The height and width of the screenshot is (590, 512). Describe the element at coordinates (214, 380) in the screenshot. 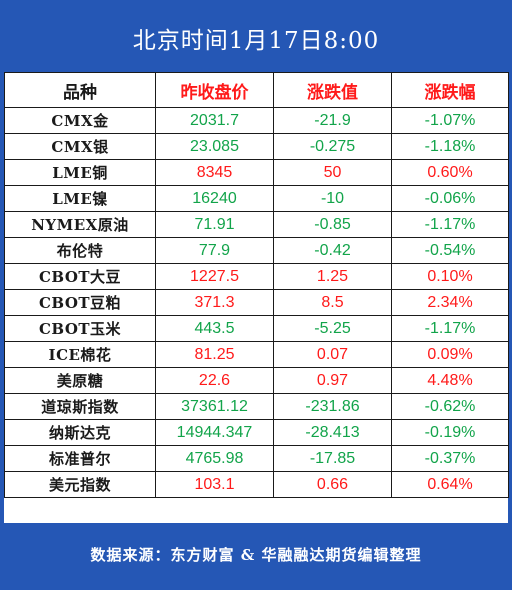

I see `prev-close-value: 22.6` at that location.